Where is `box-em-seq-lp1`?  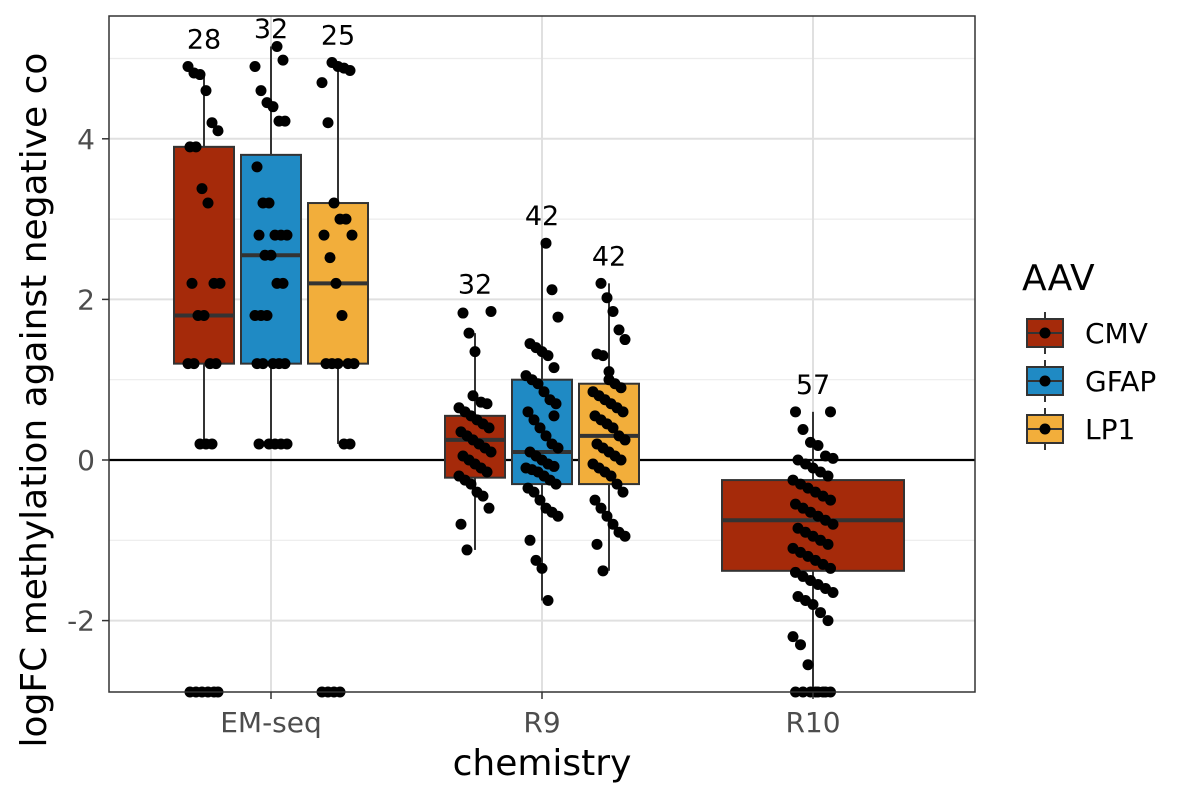
box-em-seq-lp1 is located at coordinates (338, 253).